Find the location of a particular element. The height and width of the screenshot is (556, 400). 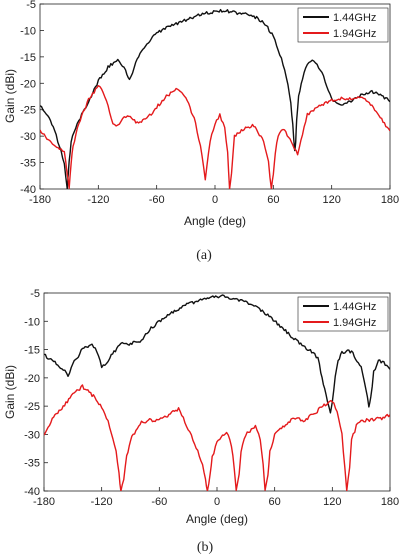

y-tick-label-b-7: -40 is located at coordinates (32, 492).